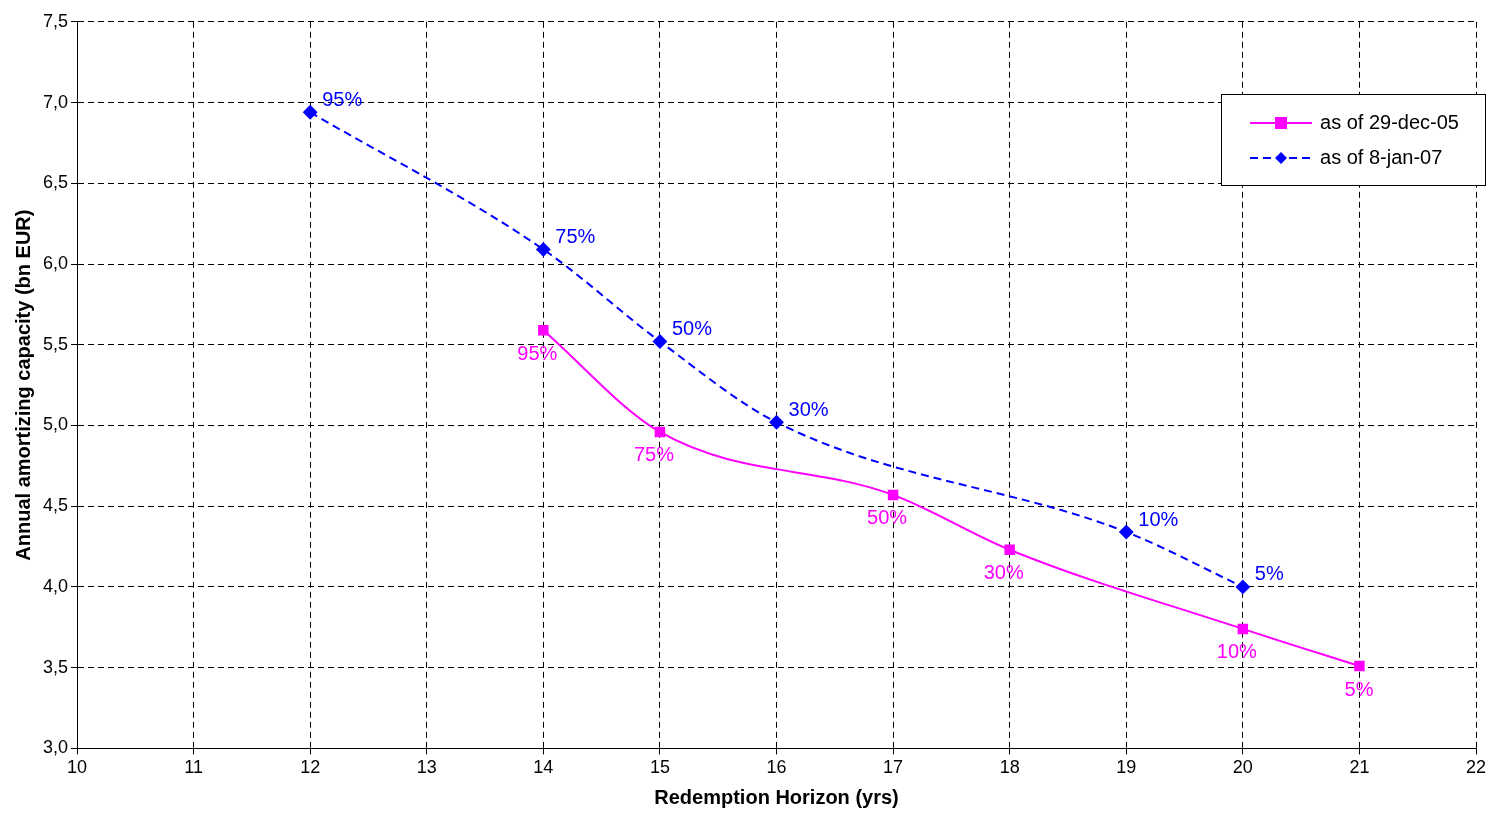  I want to click on y-tick-label: 4,0, so click(55, 585).